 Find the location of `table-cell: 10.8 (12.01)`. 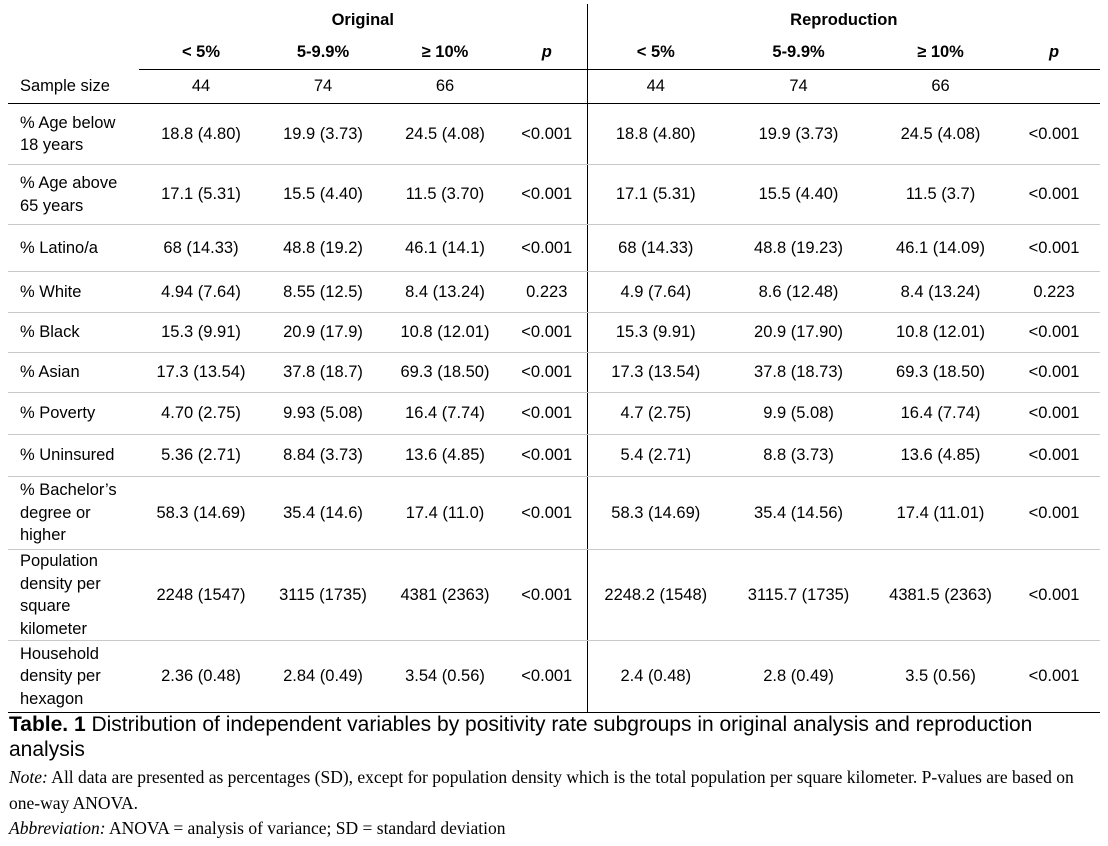

table-cell: 10.8 (12.01) is located at coordinates (445, 332).